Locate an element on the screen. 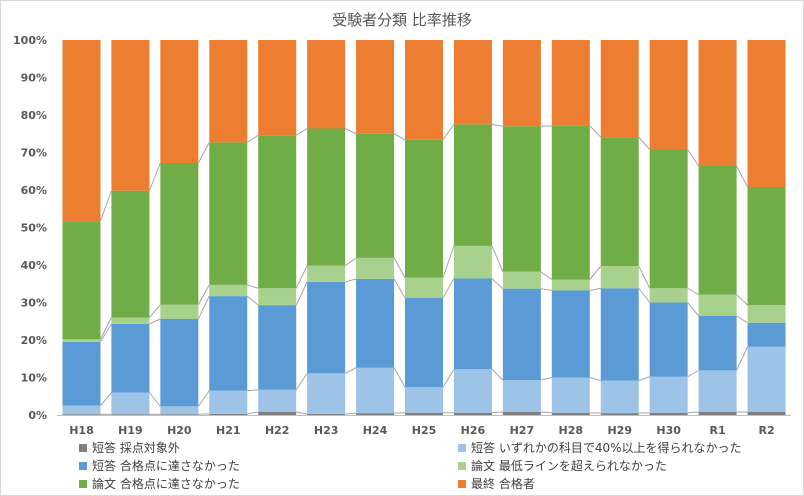 This screenshot has width=804, height=496. x-tick-label: R2 is located at coordinates (766, 430).